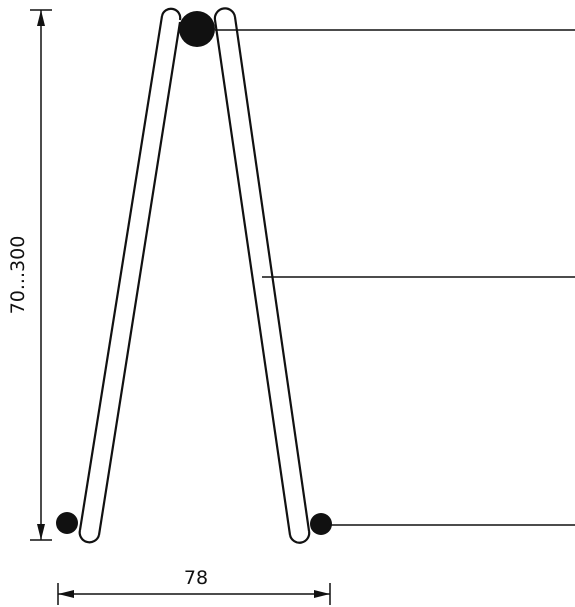  I want to click on height-arrow-top, so click(41, 18).